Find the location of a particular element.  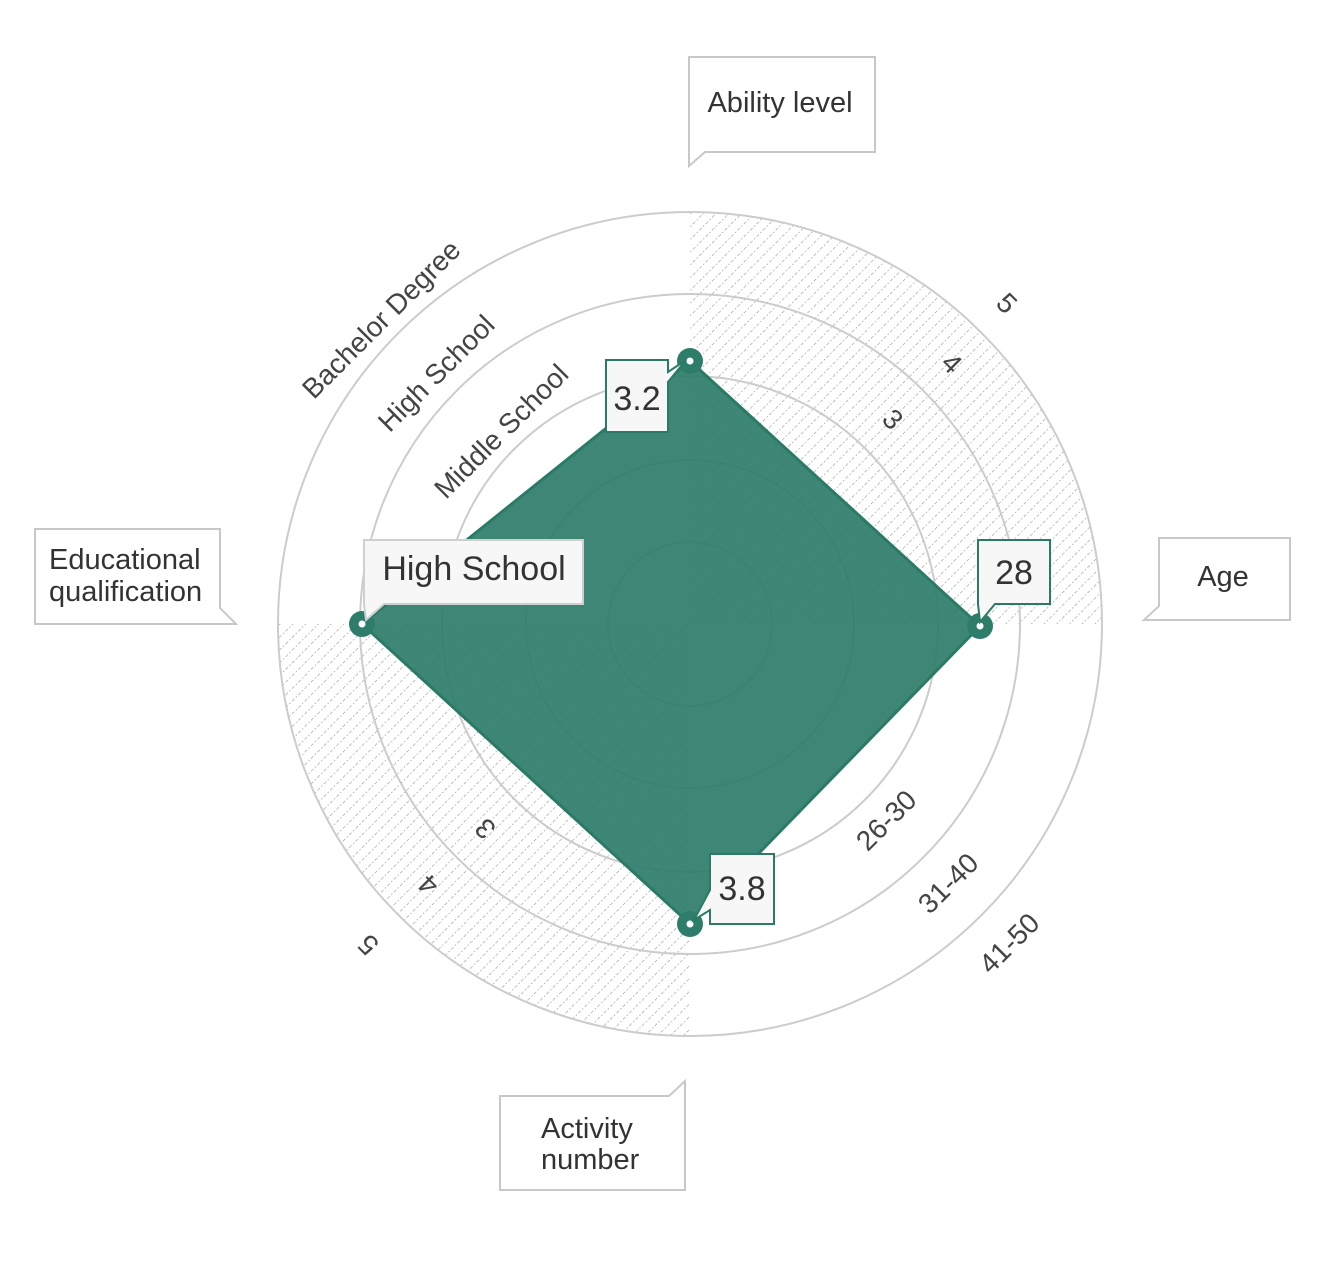

data-point-ability is located at coordinates (690, 361).